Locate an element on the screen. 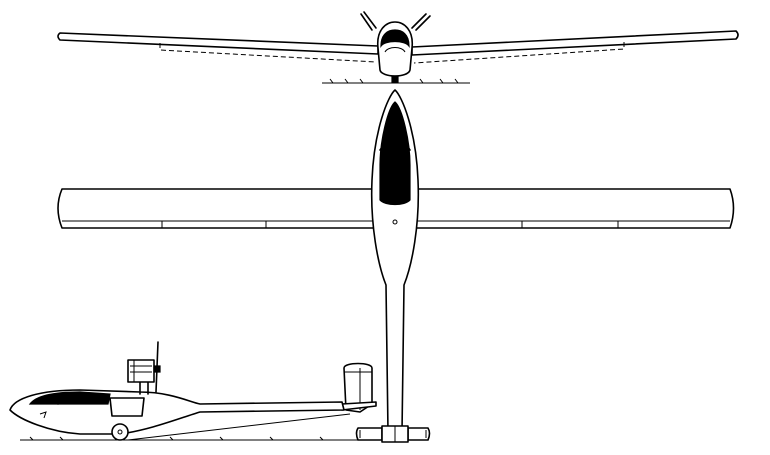  top-view-tow-hook is located at coordinates (395, 222).